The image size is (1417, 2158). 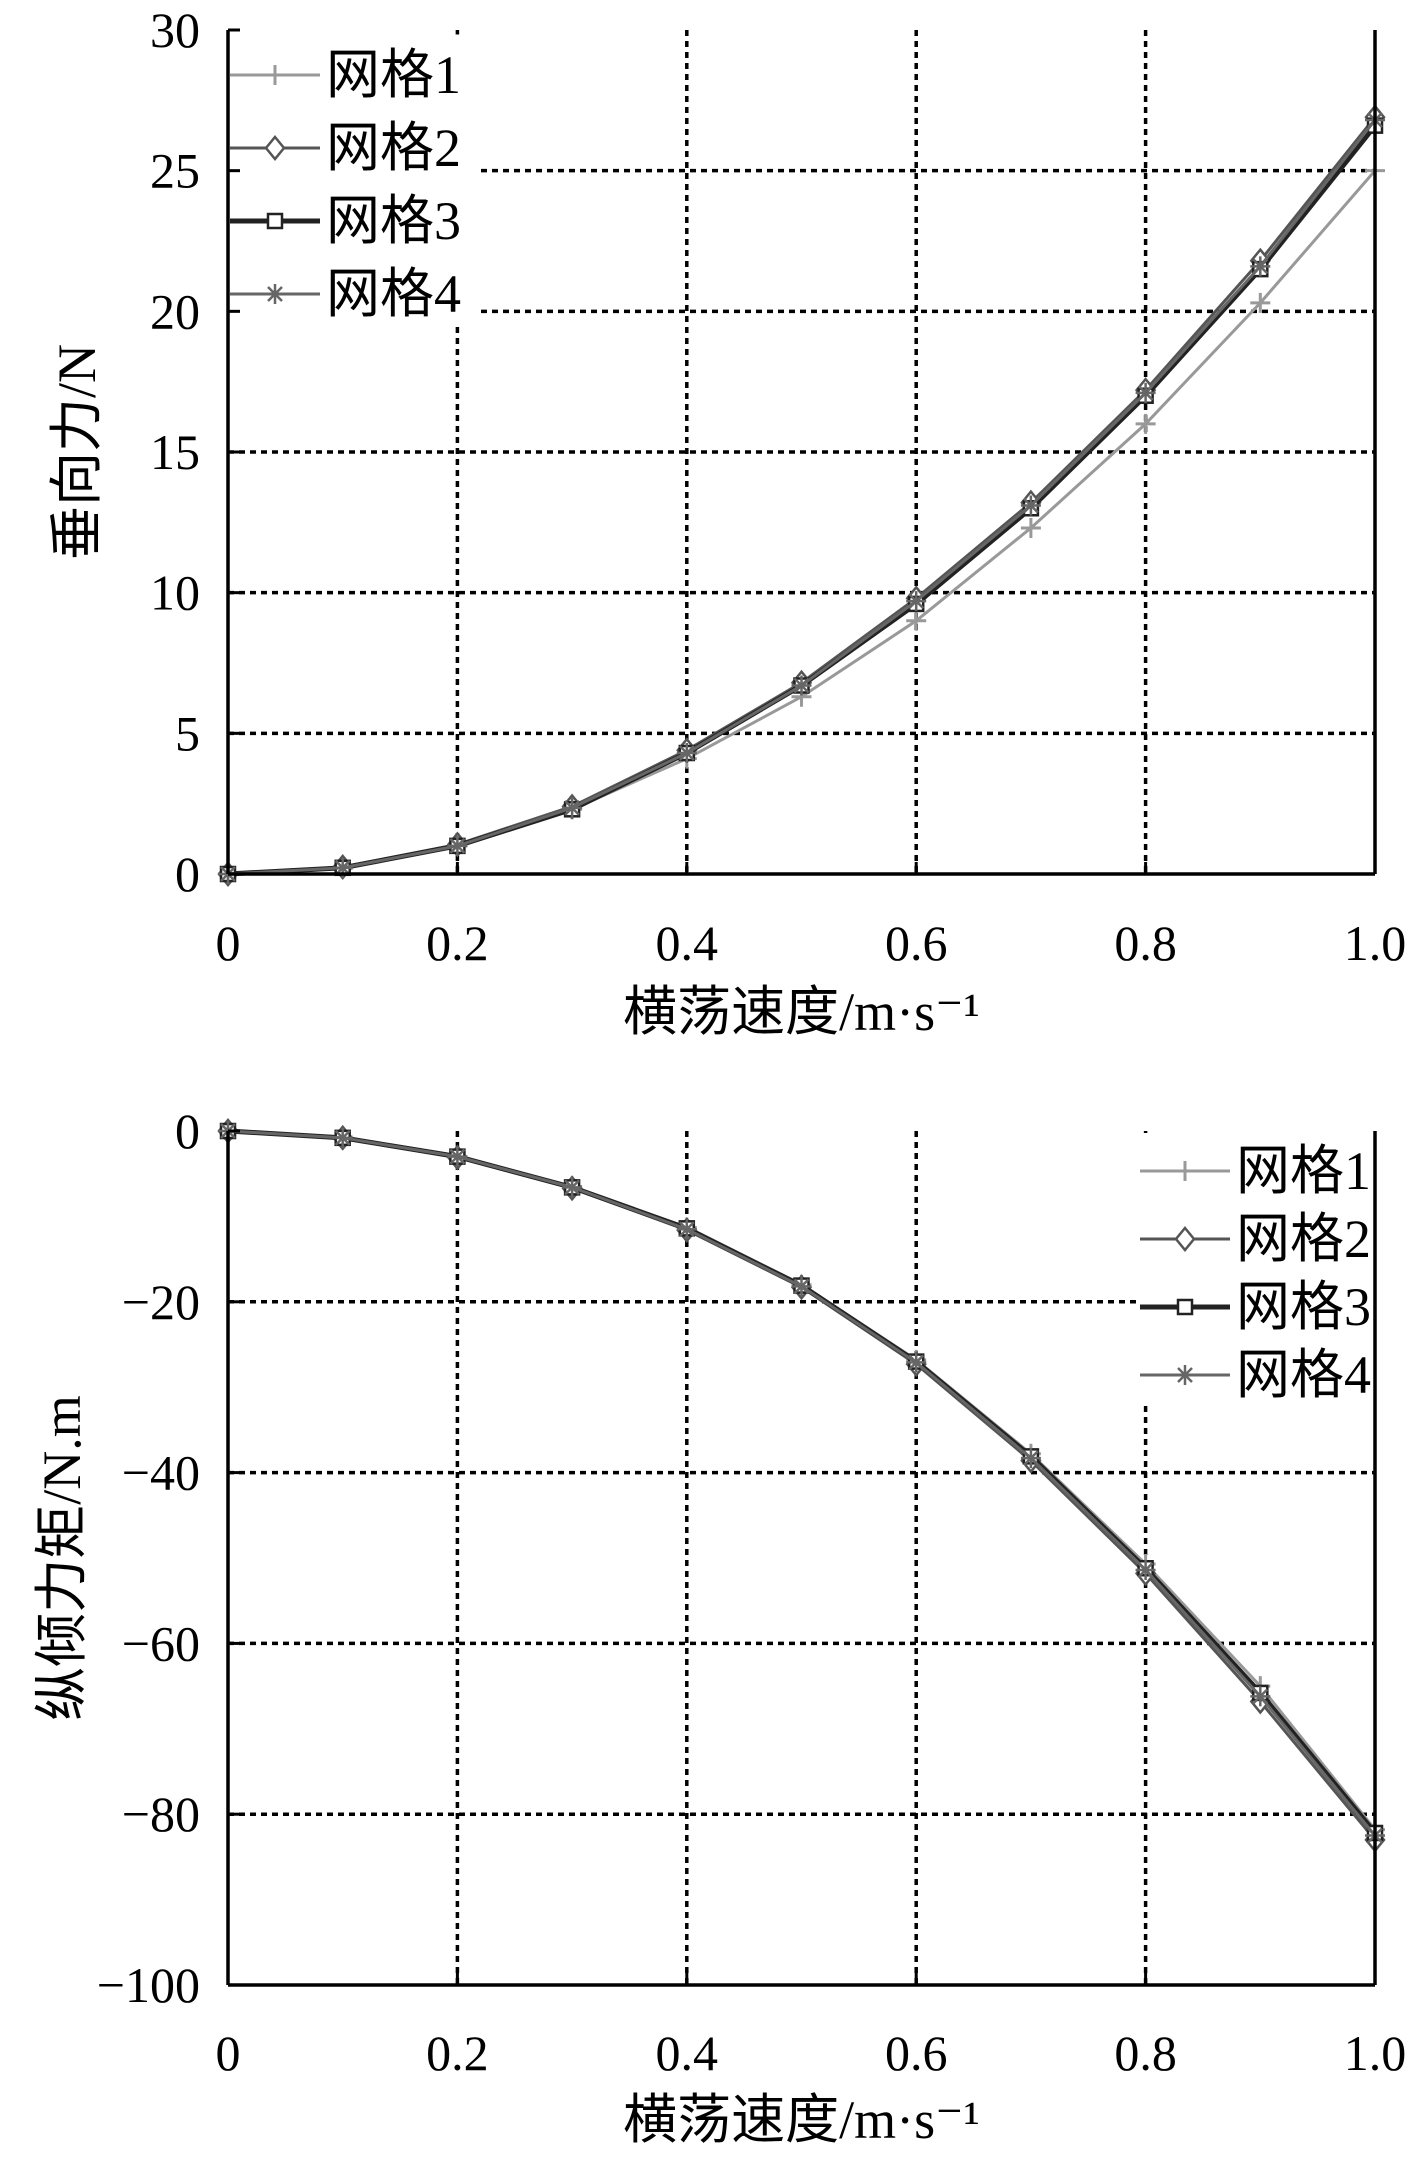 I want to click on y-tick-label: 20, so click(x=175, y=311).